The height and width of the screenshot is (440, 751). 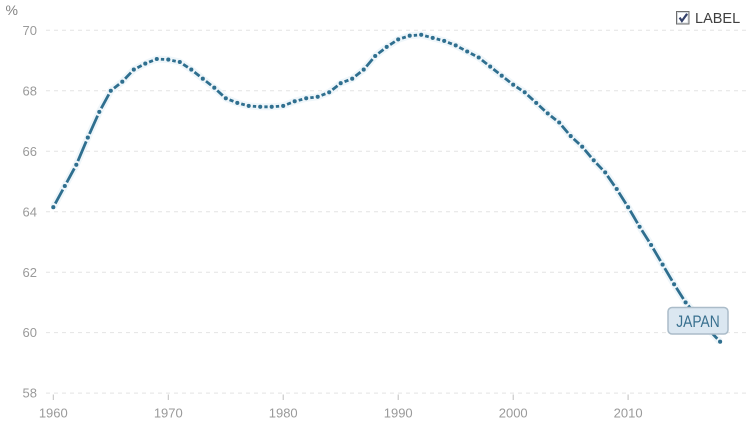 I want to click on svg-text: 2010, so click(x=628, y=413).